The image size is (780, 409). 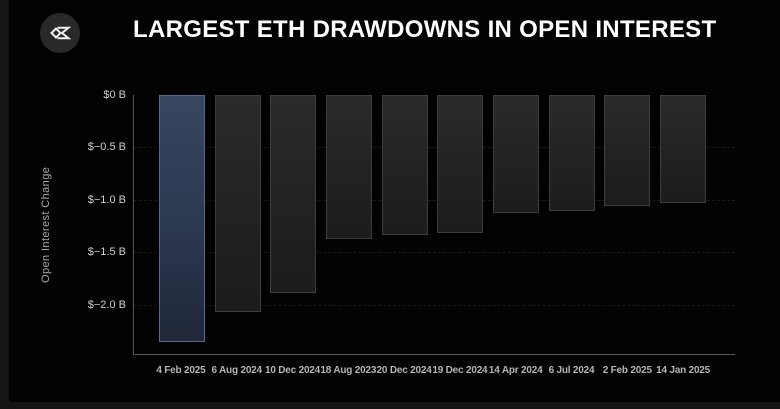 I want to click on chart-title: LARGEST ETH DRAWDOWNS IN OPEN INTEREST, so click(x=425, y=29).